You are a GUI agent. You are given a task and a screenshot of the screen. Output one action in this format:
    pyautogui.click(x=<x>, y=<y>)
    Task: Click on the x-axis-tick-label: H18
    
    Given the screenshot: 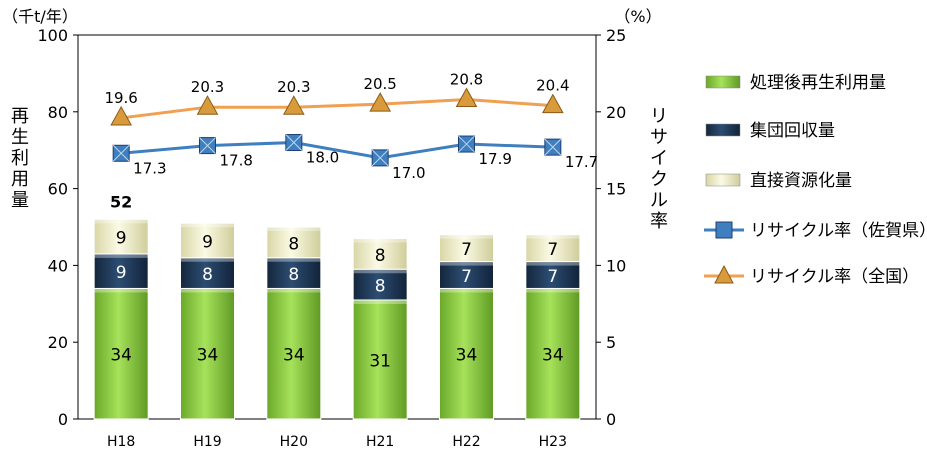 What is the action you would take?
    pyautogui.click(x=121, y=442)
    